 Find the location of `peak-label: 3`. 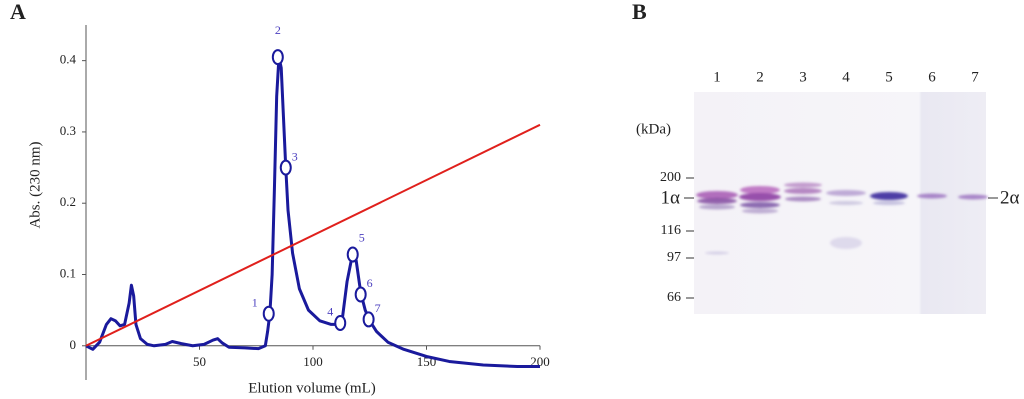

peak-label: 3 is located at coordinates (295, 156).